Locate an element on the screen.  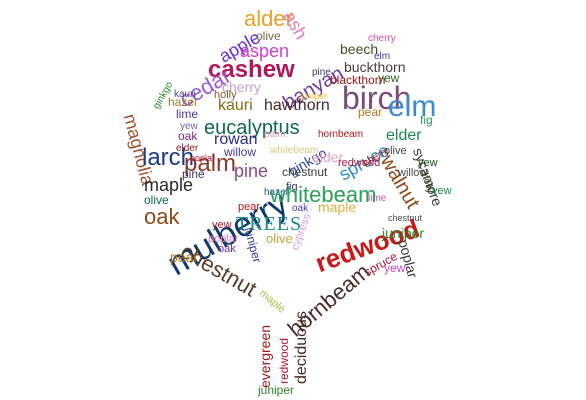
word-whitebeam-2: whitebeam is located at coordinates (323, 194).